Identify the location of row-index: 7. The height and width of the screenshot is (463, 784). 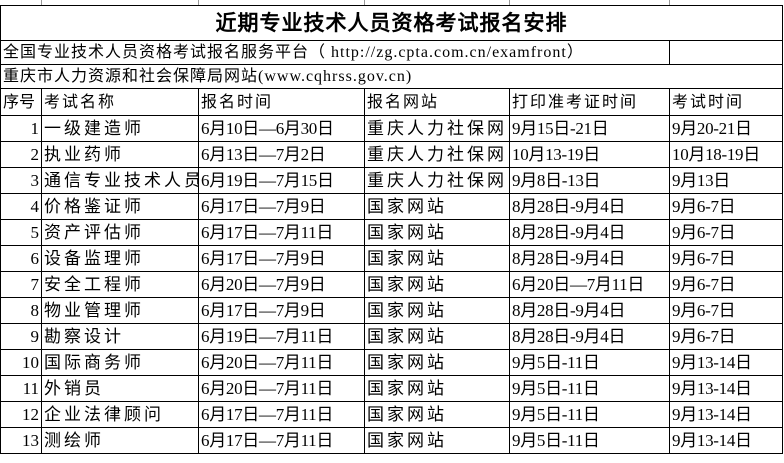
(21, 284).